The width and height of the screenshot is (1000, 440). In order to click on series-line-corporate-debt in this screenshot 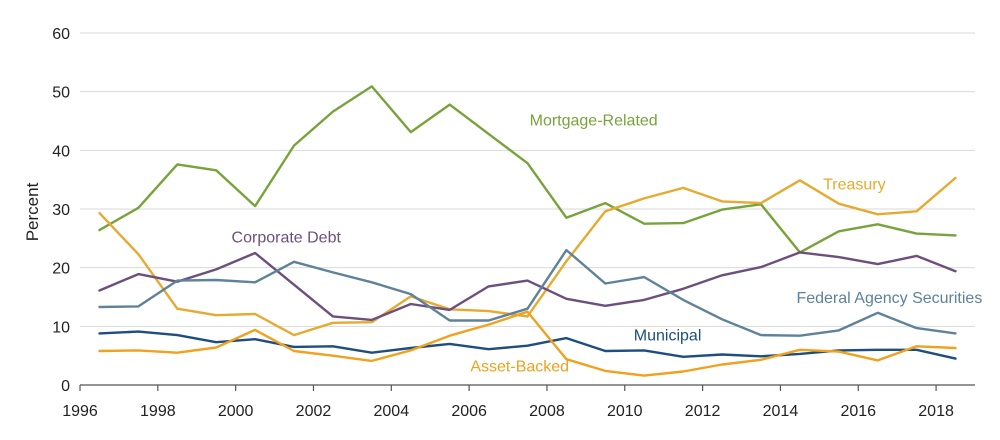, I will do `click(527, 286)`.